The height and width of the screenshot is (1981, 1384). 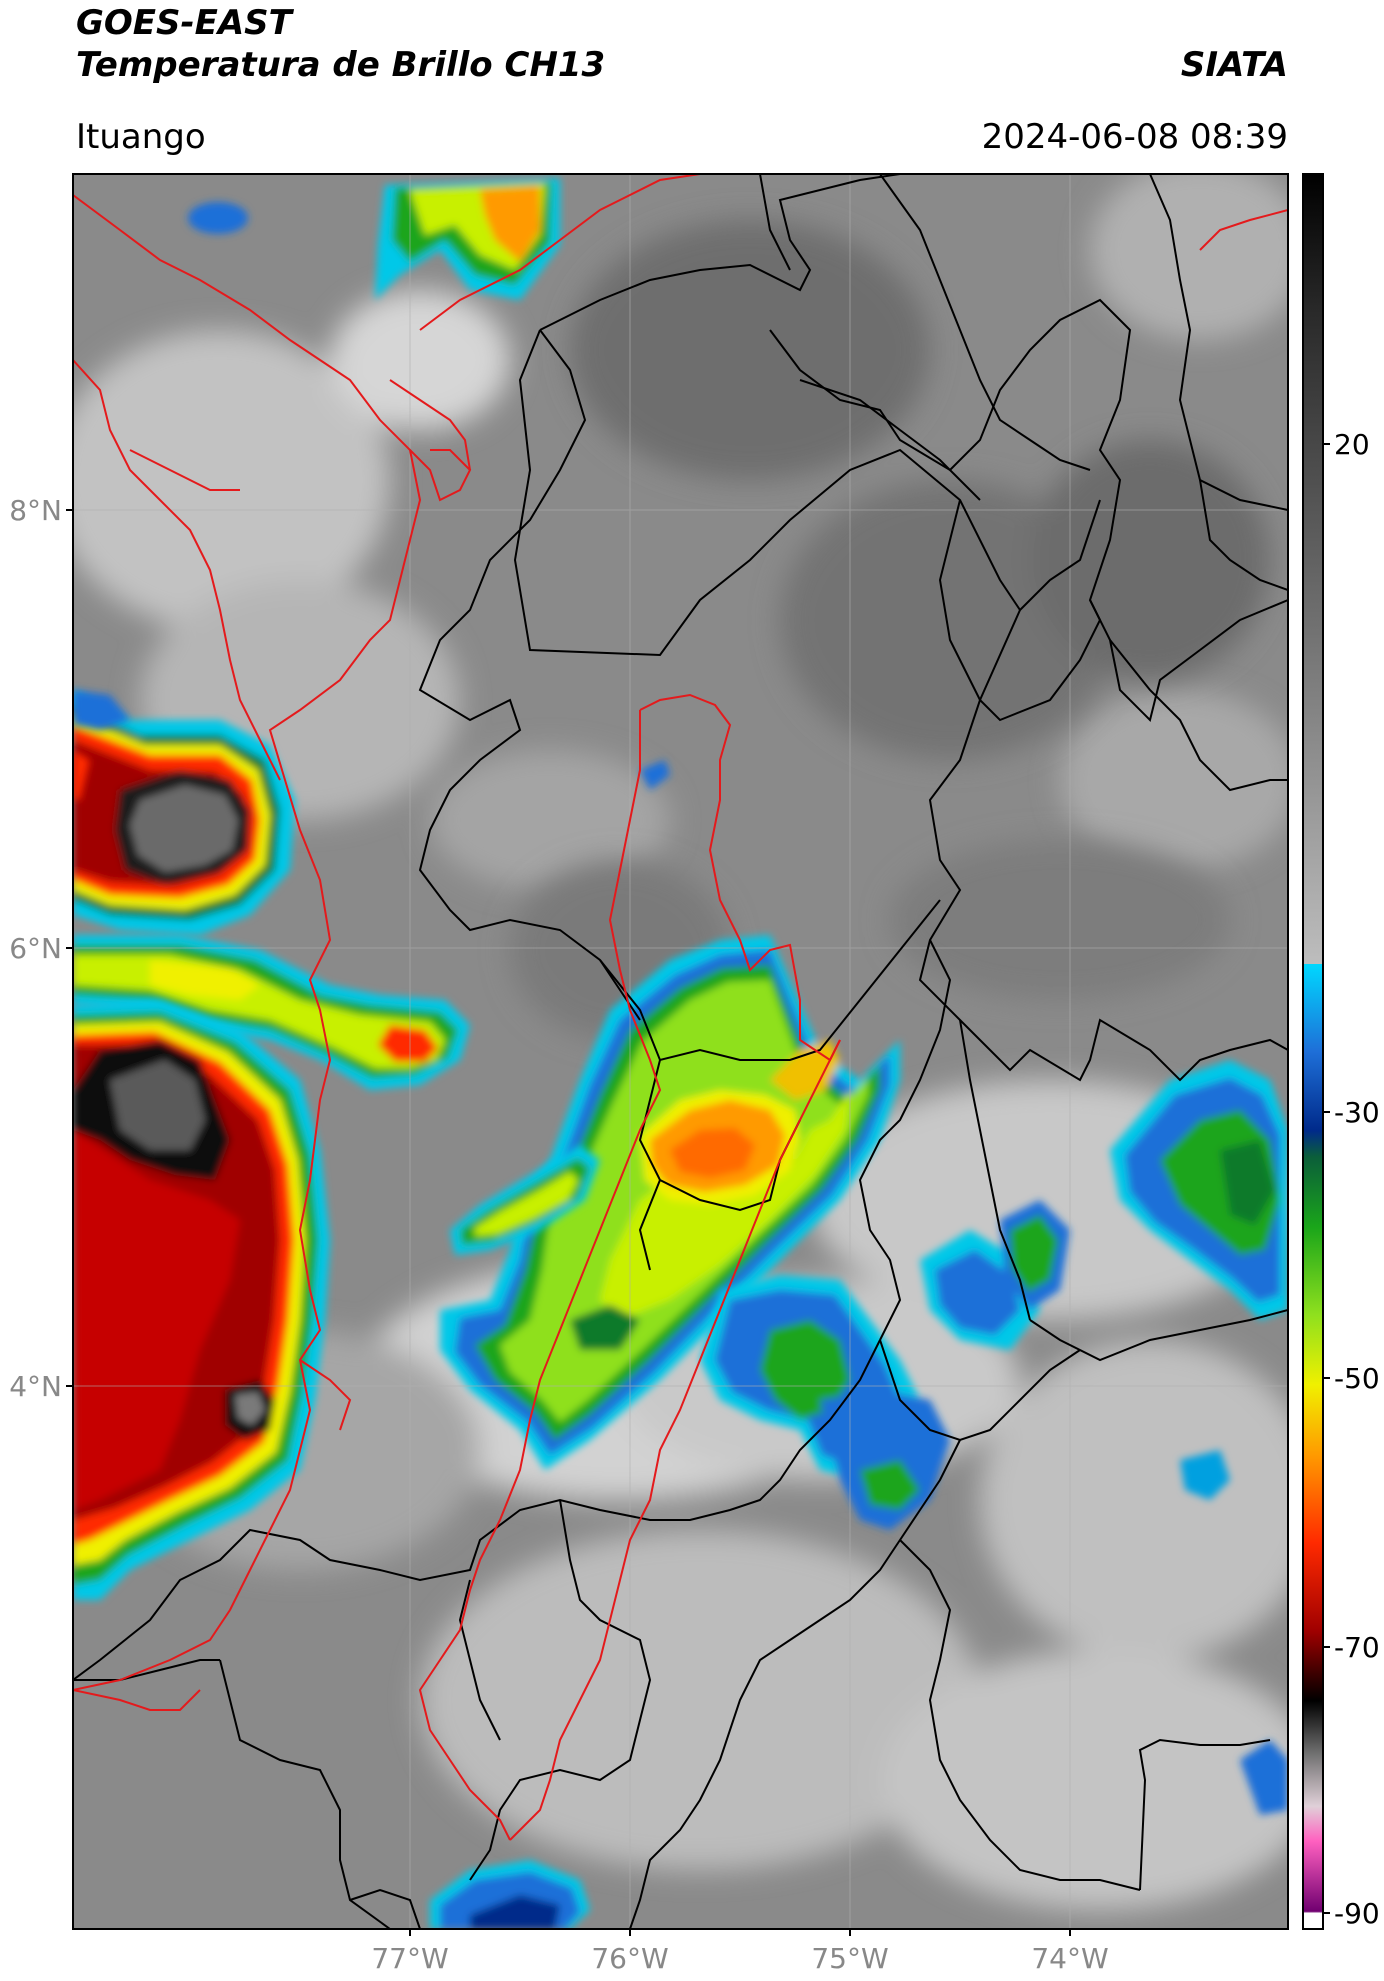 What do you see at coordinates (35, 510) in the screenshot?
I see `lat-label-8n: 8°N` at bounding box center [35, 510].